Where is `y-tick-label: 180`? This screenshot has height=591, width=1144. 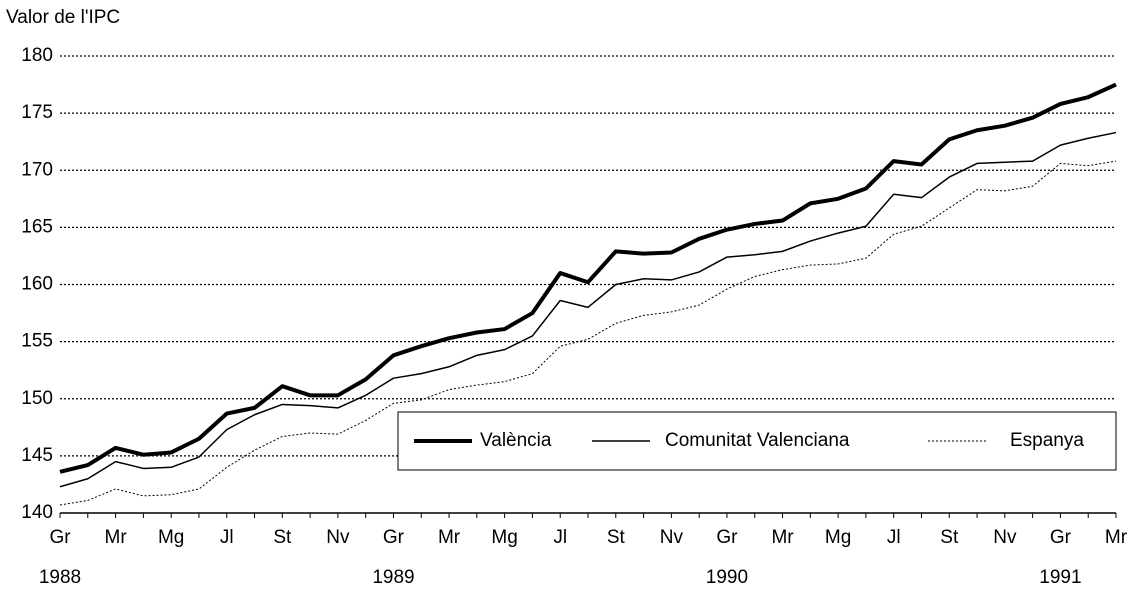
y-tick-label: 180 is located at coordinates (37, 55).